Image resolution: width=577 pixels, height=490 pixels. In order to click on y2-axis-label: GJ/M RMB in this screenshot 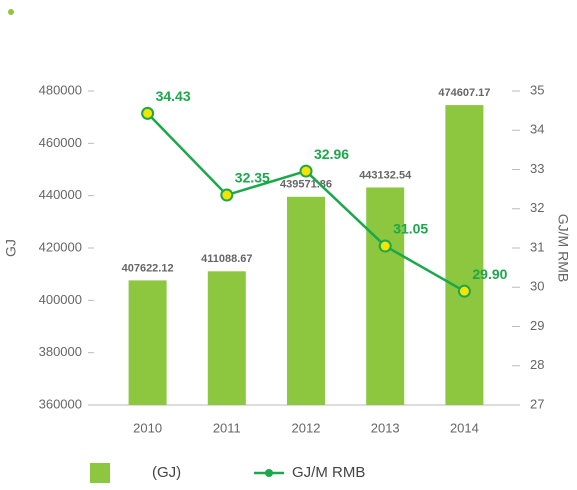, I will do `click(563, 248)`.